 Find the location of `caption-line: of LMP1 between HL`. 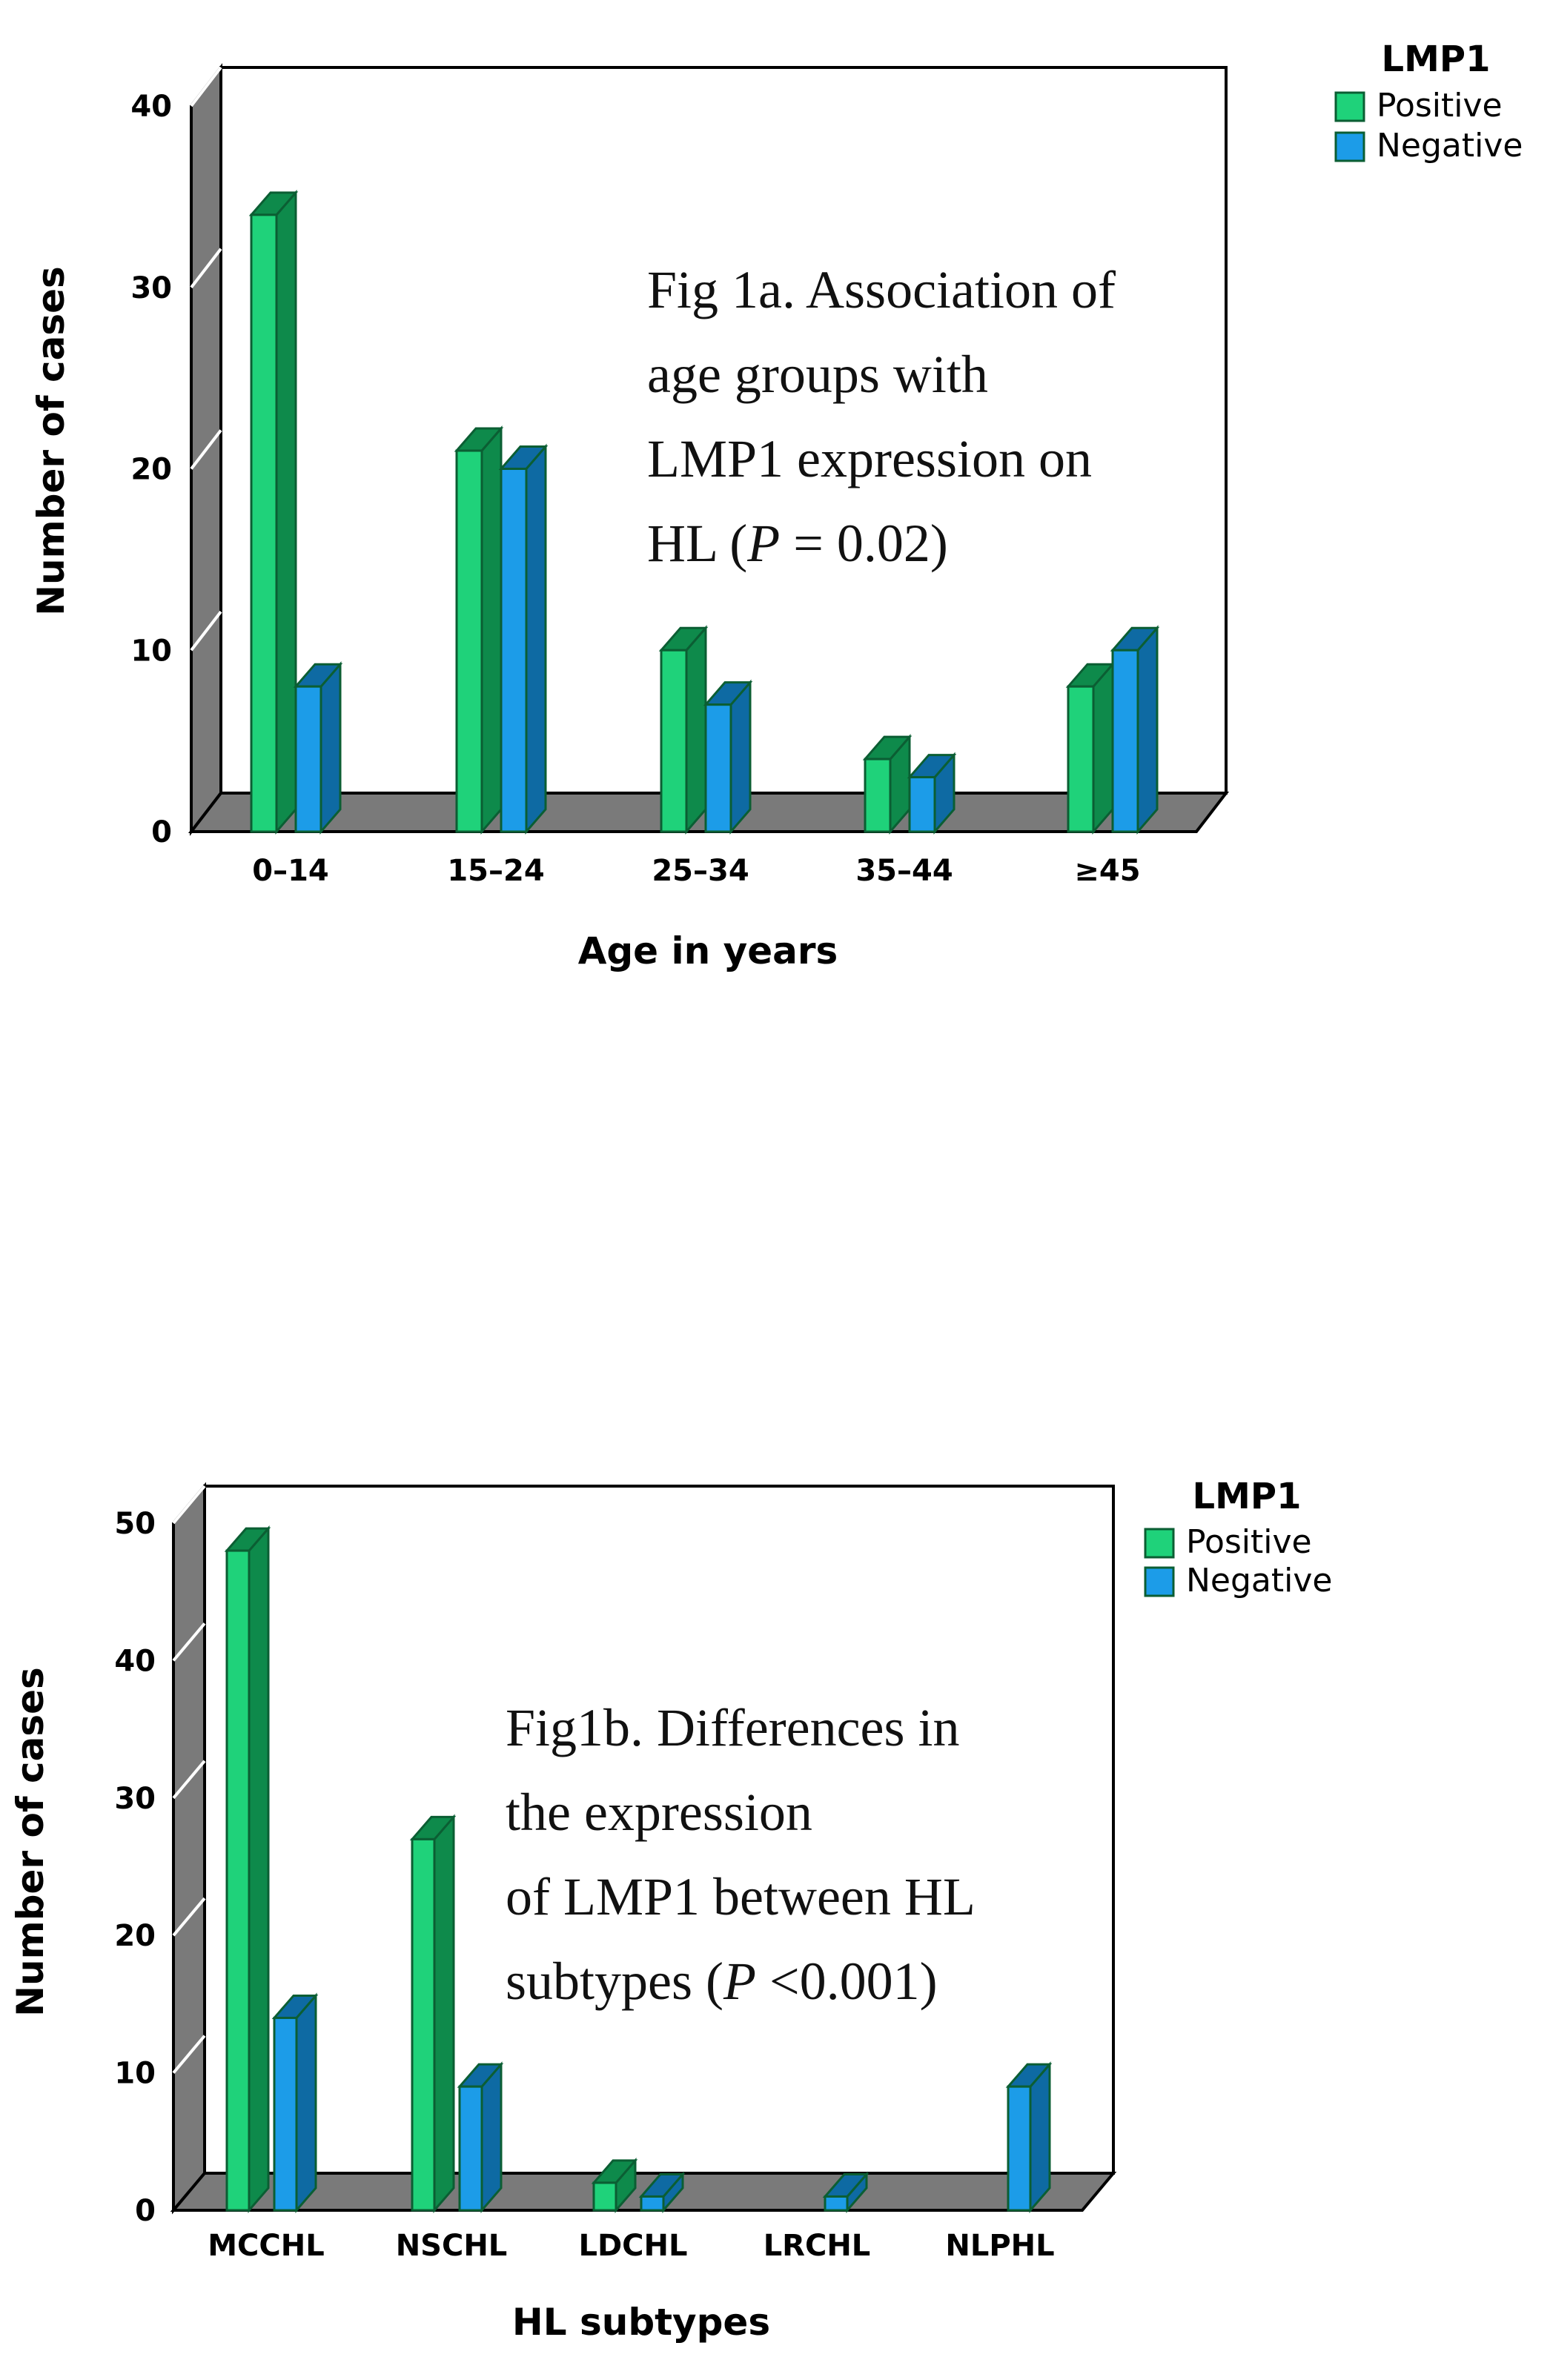

caption-line: of LMP1 between HL is located at coordinates (741, 1897).